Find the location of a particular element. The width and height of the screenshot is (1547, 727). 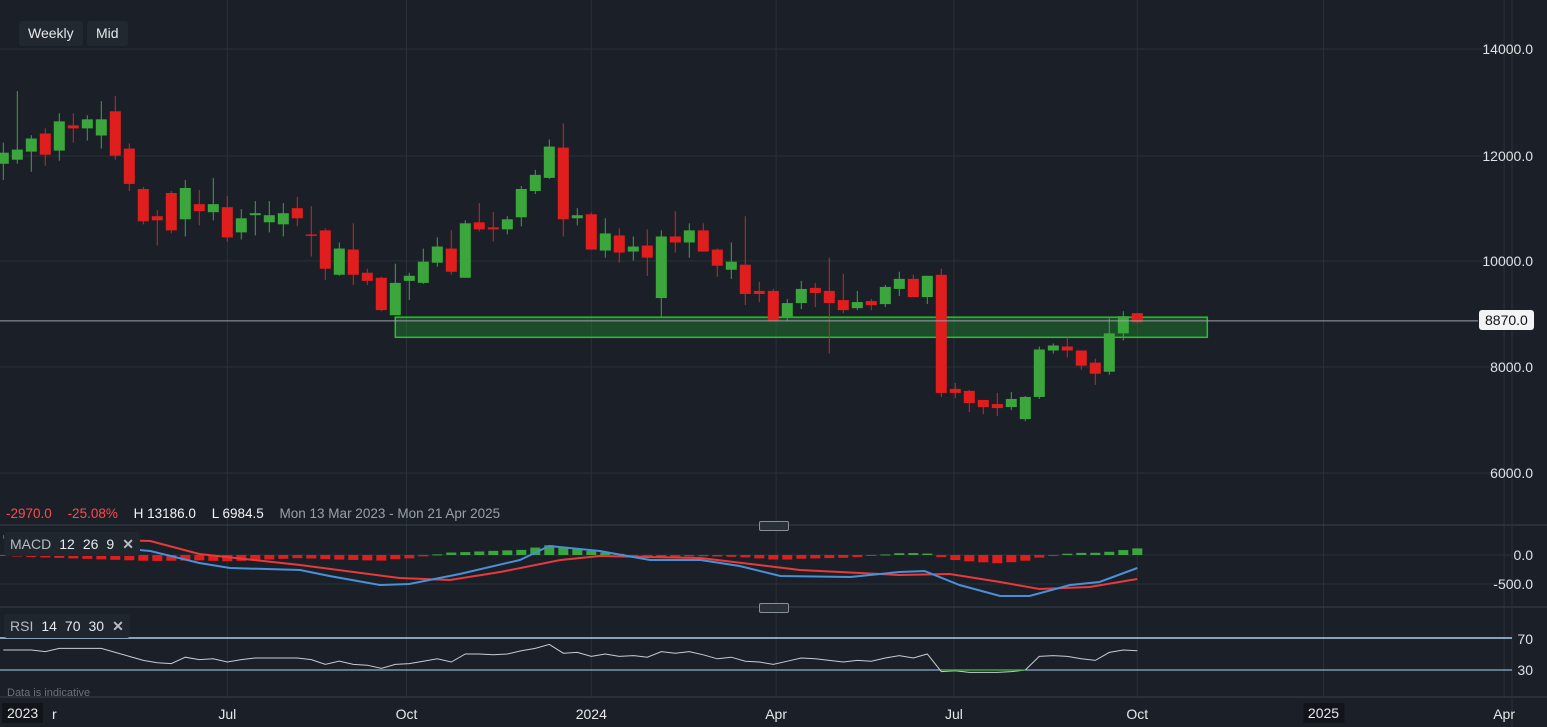

macd-param: 9 is located at coordinates (110, 544).